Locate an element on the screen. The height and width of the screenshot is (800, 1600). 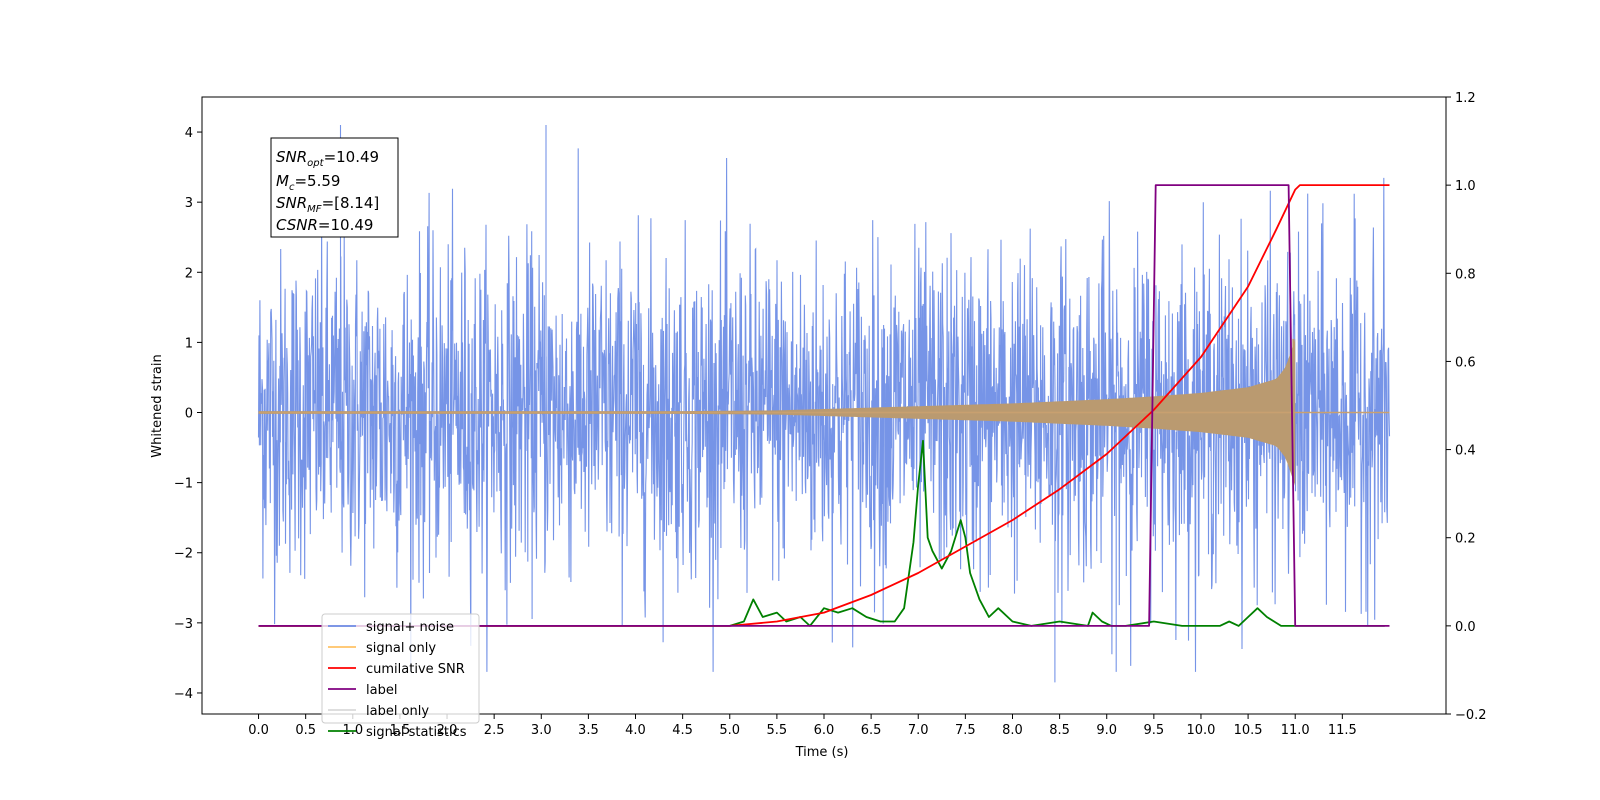
y-right-tick-label: 0.4 is located at coordinates (1465, 451).